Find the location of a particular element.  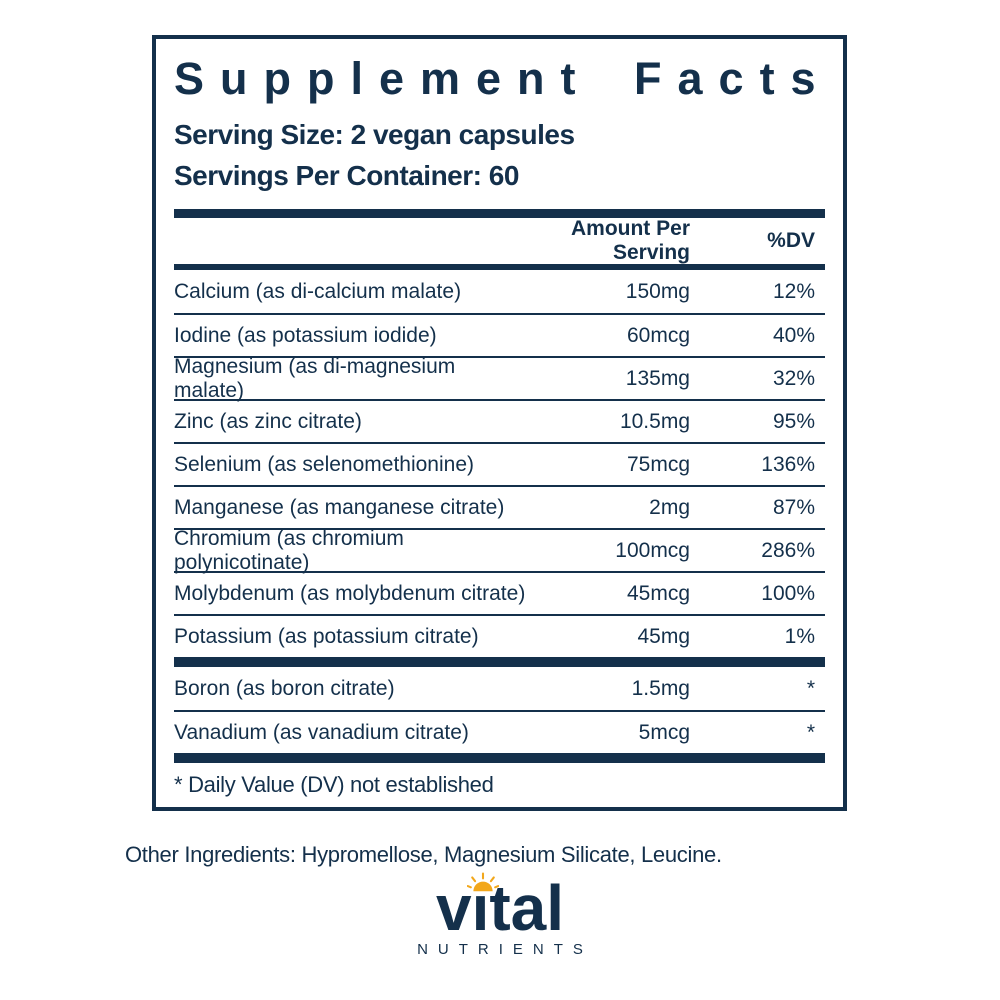

nutrient-amount: 45mcg is located at coordinates (658, 593).